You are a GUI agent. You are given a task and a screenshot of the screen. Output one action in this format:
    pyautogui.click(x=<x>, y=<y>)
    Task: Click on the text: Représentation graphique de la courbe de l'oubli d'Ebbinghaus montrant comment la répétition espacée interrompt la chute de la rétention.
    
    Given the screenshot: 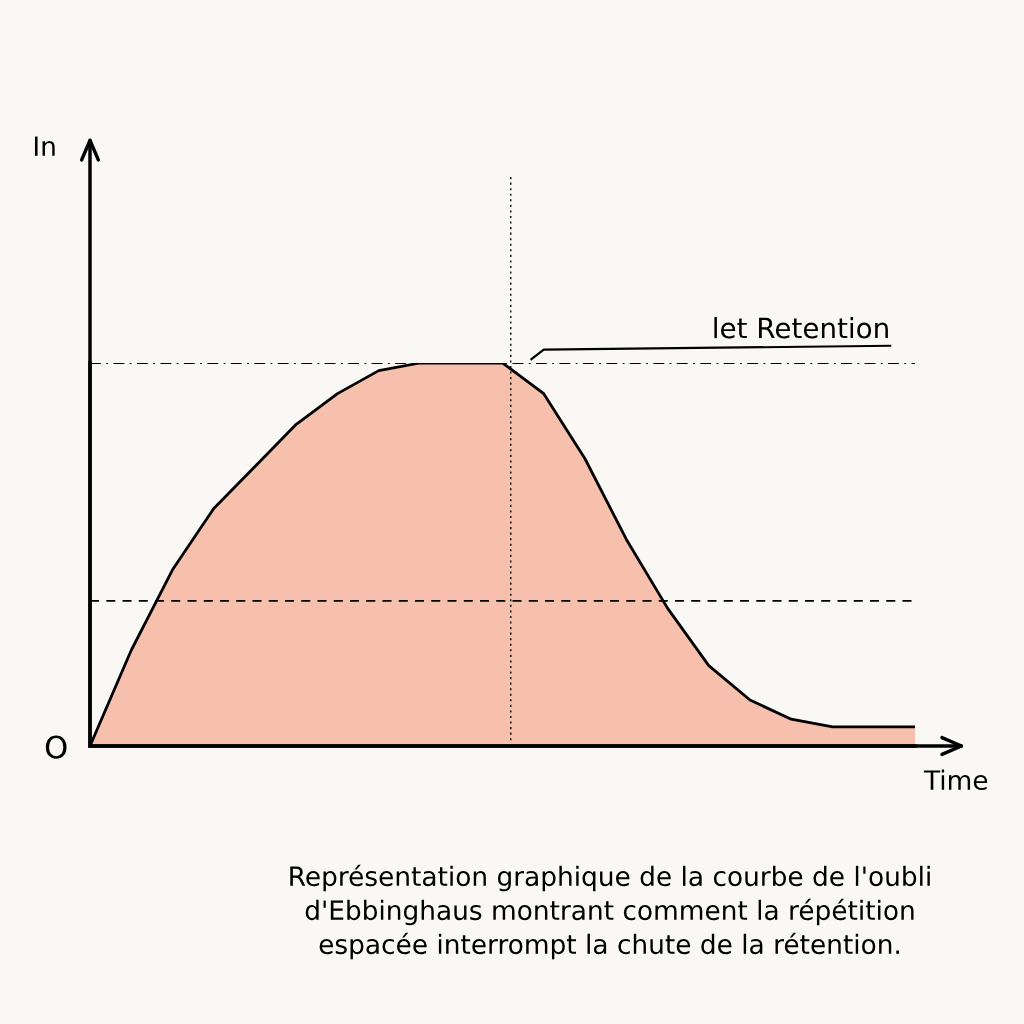 What is the action you would take?
    pyautogui.click(x=610, y=912)
    